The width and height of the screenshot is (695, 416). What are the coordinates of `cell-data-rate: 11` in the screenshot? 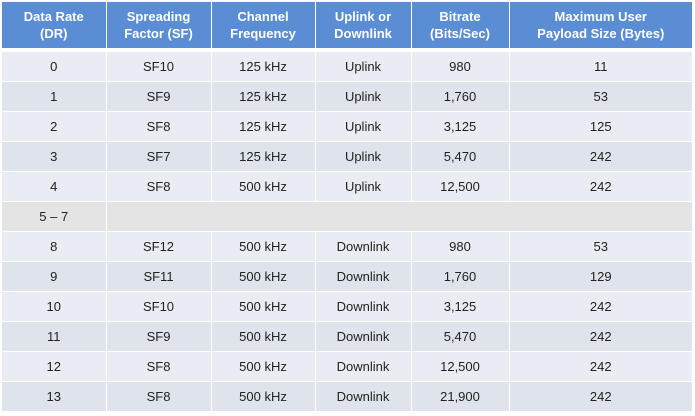 It's located at (54, 336).